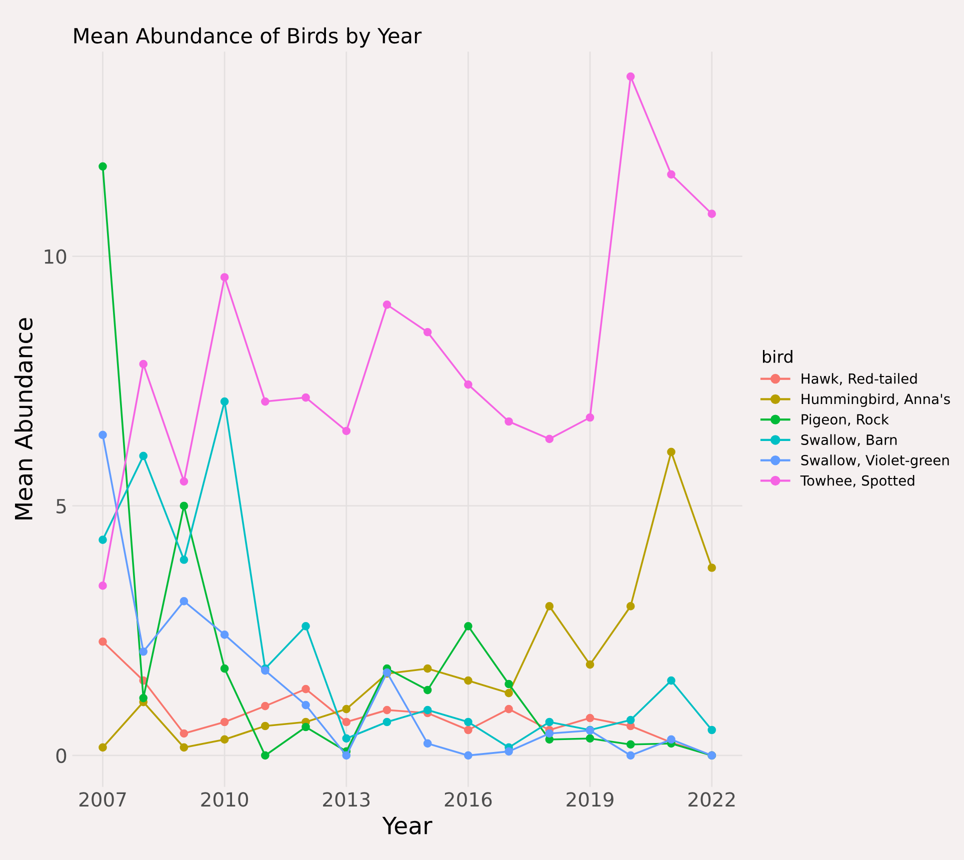 The height and width of the screenshot is (860, 964). I want to click on legend-label: Hawk, Red-tailed, so click(859, 379).